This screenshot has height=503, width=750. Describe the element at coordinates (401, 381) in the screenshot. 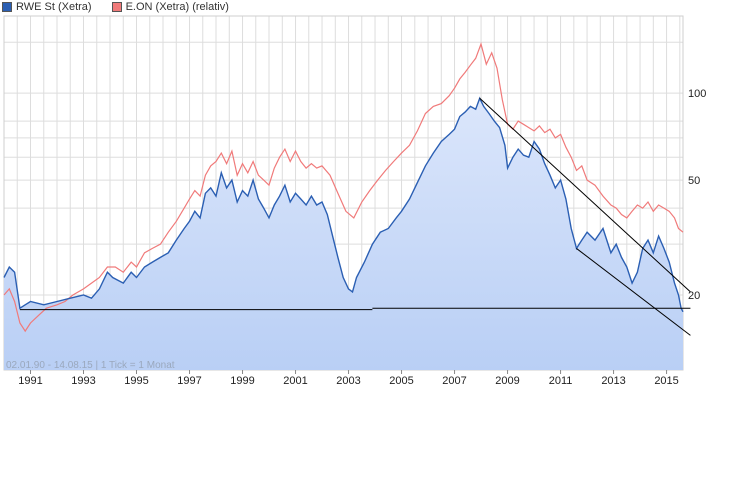

I see `x-tick-label: 2005` at that location.